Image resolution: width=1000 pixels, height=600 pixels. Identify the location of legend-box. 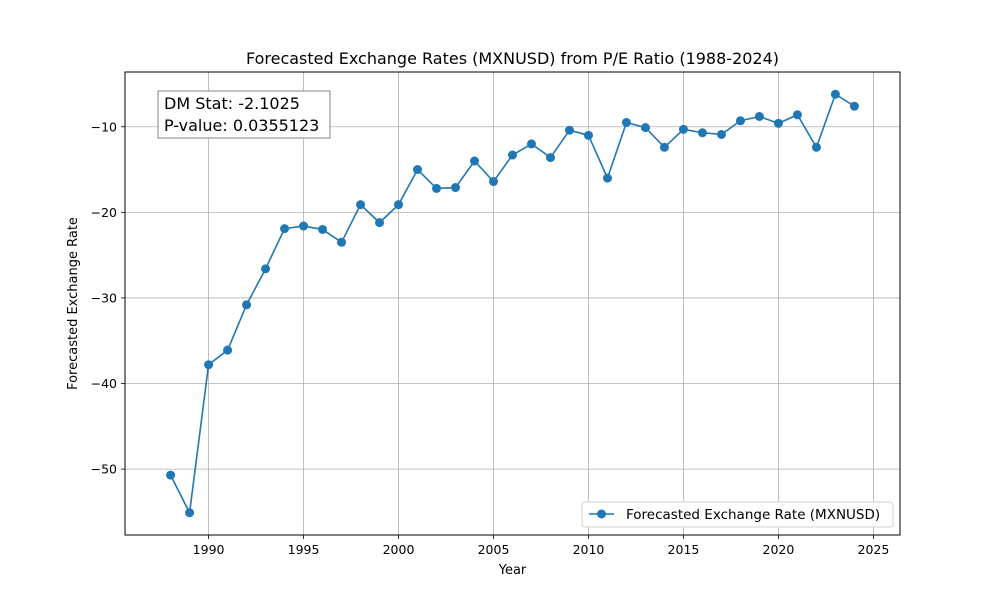
(737, 514).